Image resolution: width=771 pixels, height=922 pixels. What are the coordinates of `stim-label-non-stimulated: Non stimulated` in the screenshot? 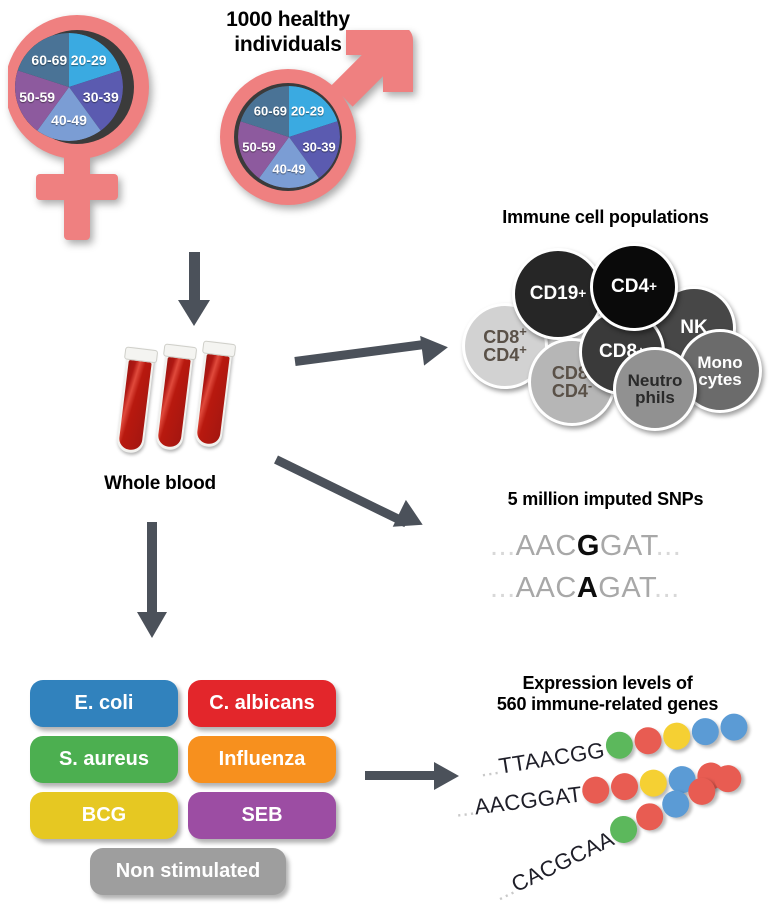 It's located at (188, 871).